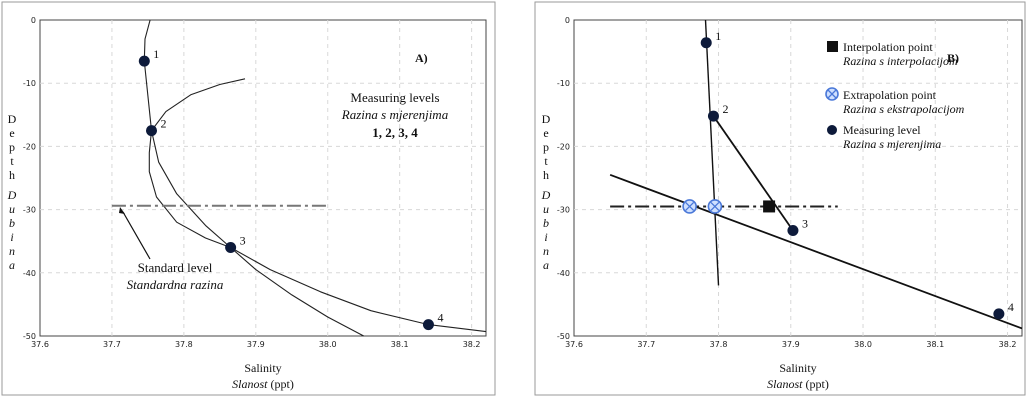 The width and height of the screenshot is (1027, 401). What do you see at coordinates (175, 267) in the screenshot?
I see `standard-level-title: Standard level` at bounding box center [175, 267].